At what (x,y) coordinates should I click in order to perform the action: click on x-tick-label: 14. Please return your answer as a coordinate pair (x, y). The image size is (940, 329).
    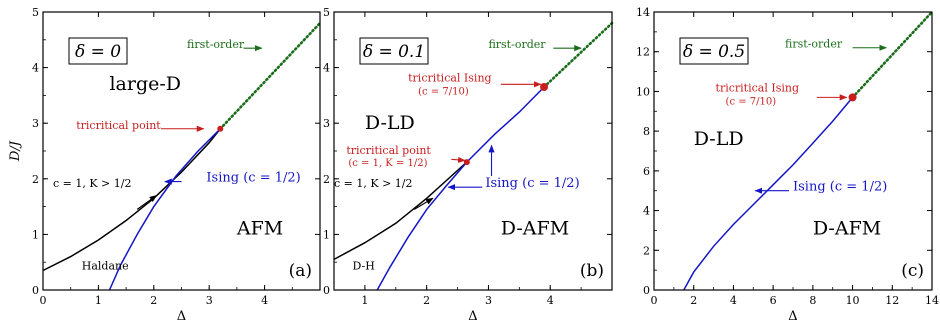
    Looking at the image, I should click on (932, 300).